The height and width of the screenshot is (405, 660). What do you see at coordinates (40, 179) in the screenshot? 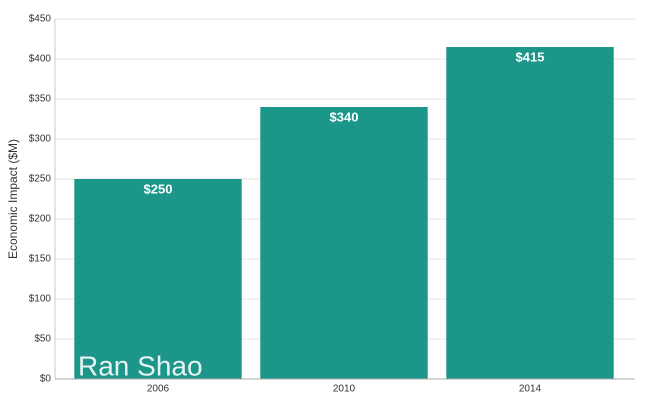
I see `y-tick-label: $250` at bounding box center [40, 179].